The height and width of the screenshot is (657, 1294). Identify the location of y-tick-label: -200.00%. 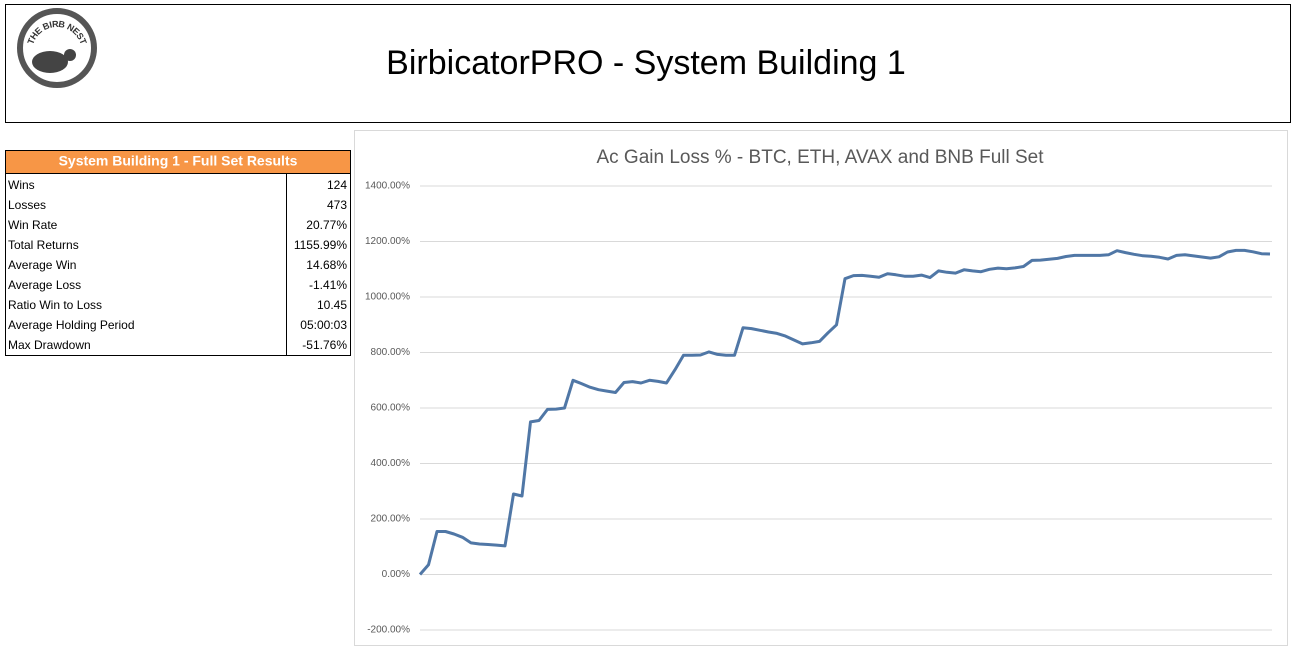
(388, 630).